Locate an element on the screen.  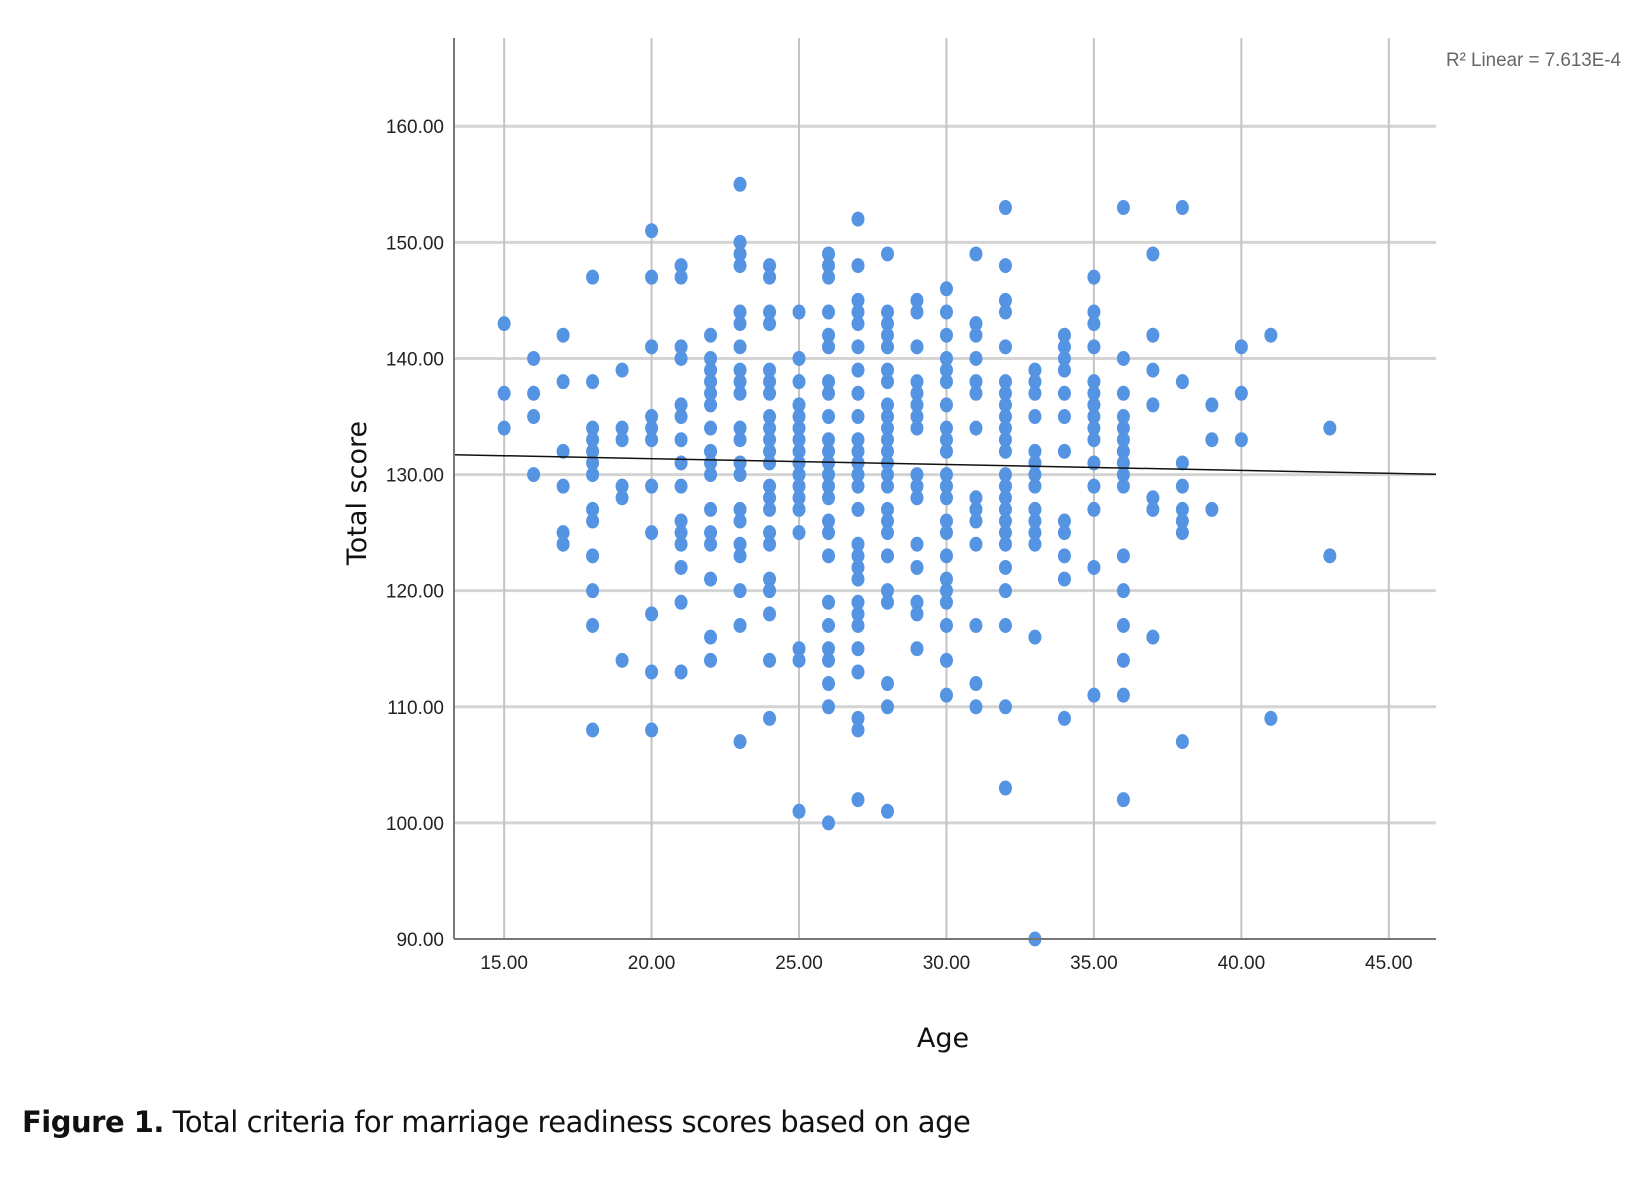
y-tick-label: 90.00 is located at coordinates (420, 940).